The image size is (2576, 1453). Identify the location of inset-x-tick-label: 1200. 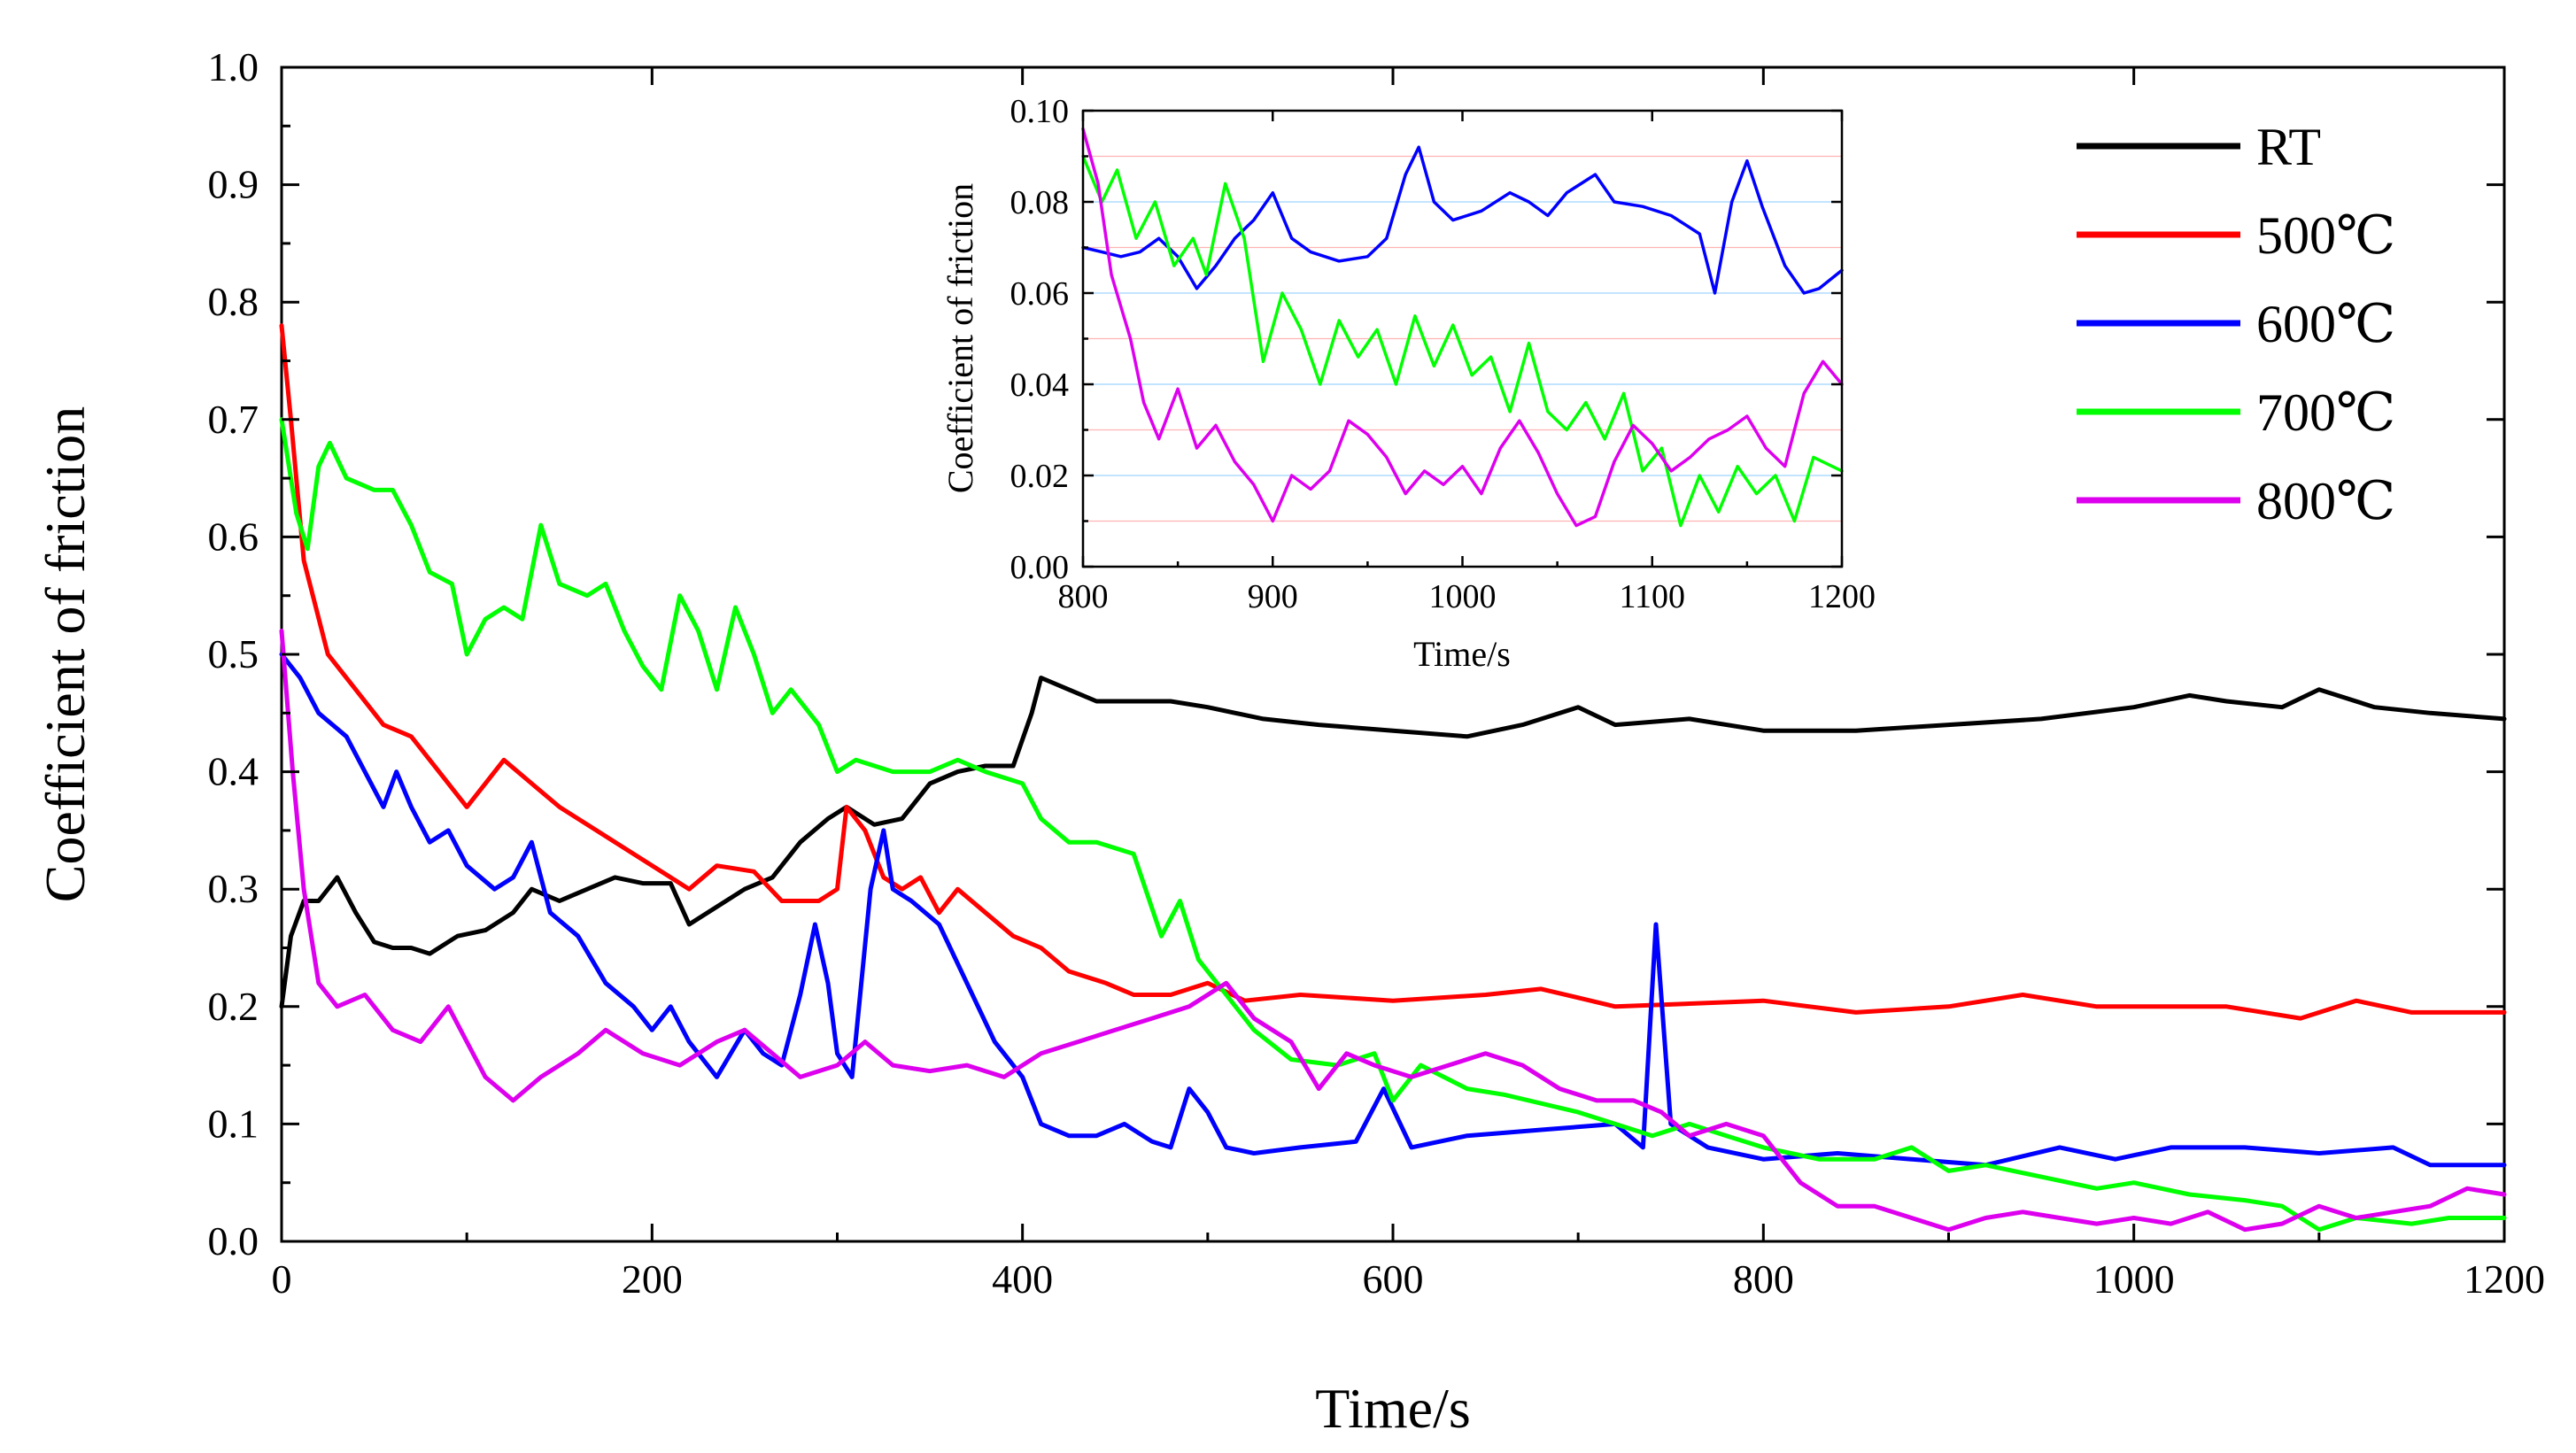
(1842, 596).